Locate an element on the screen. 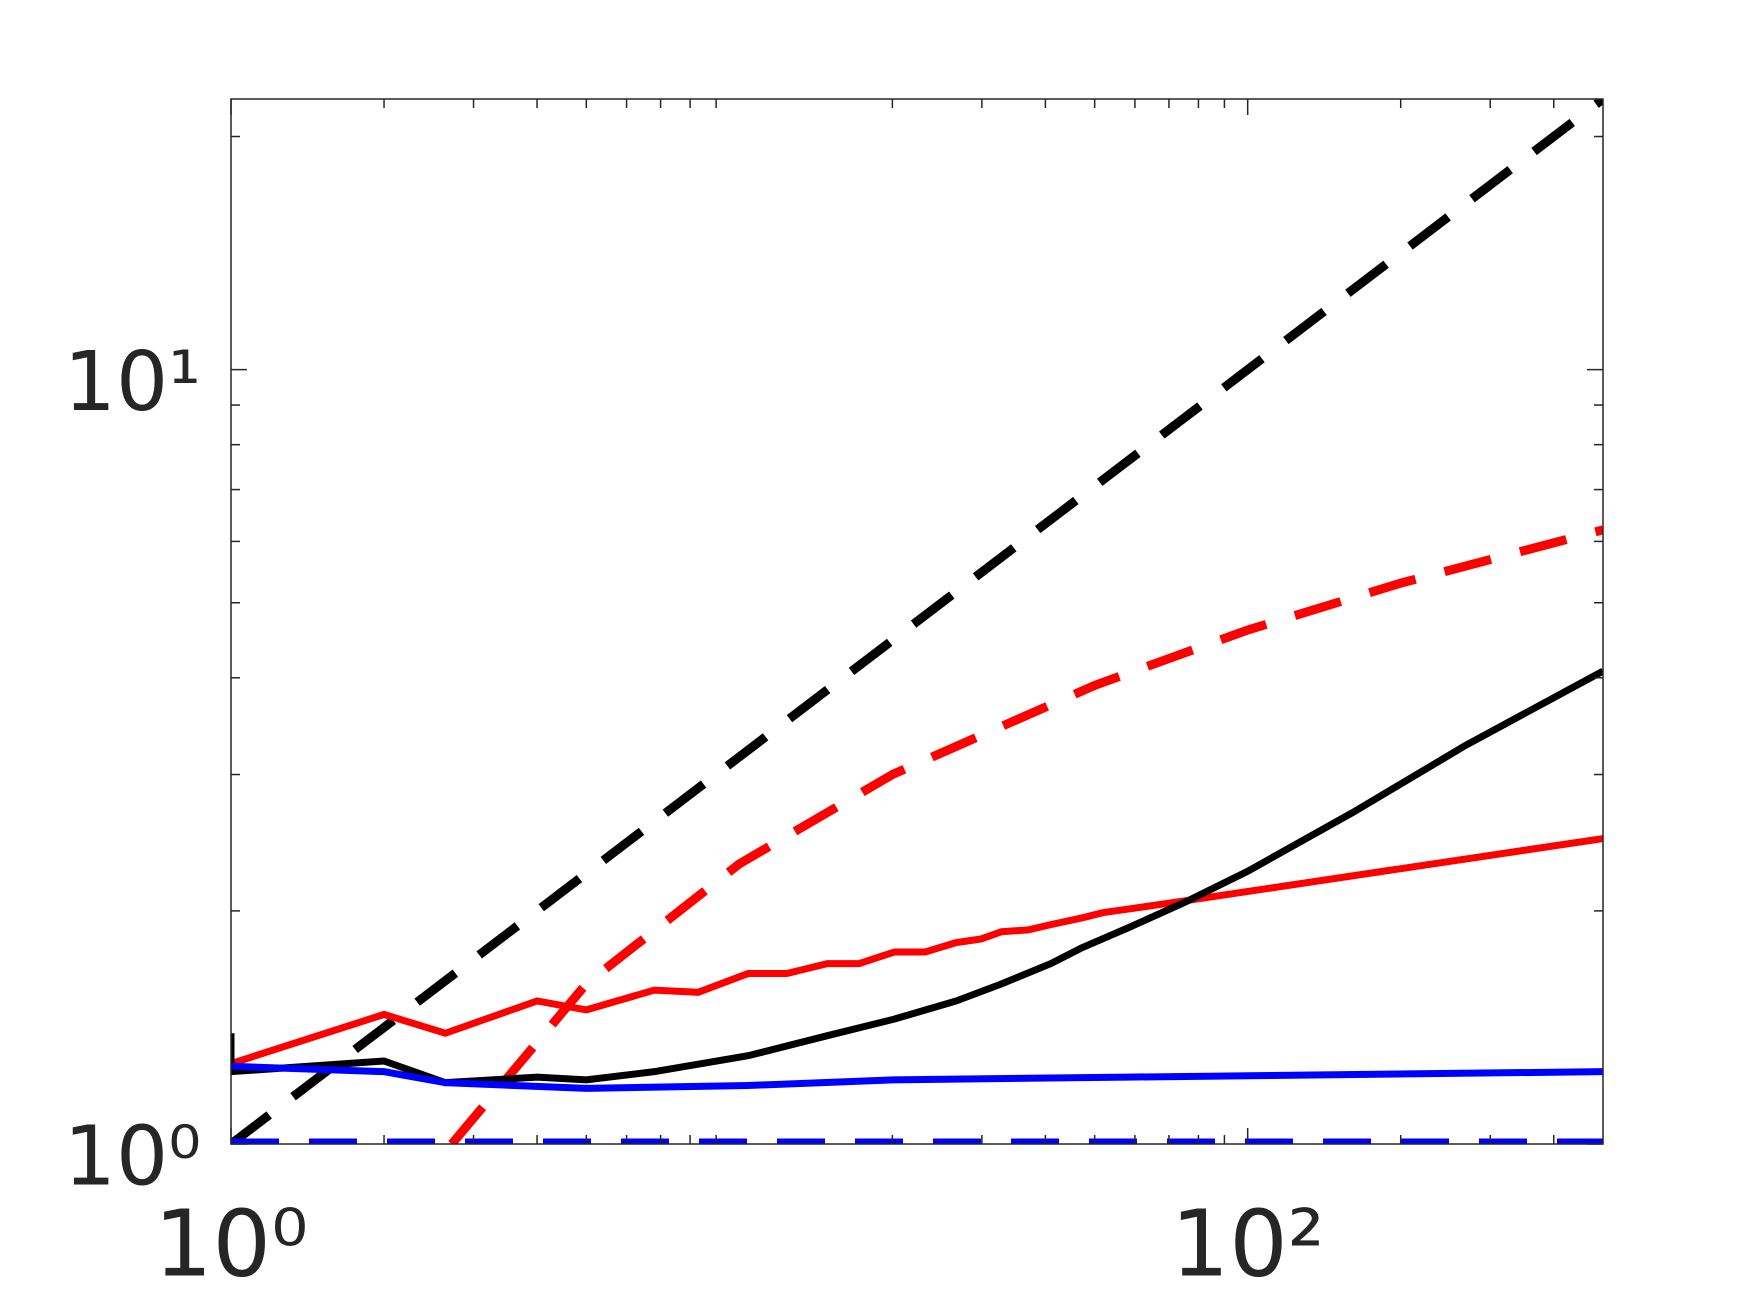 Image resolution: width=1750 pixels, height=1313 pixels. y-tick-label: 10⁰ is located at coordinates (132, 1156).